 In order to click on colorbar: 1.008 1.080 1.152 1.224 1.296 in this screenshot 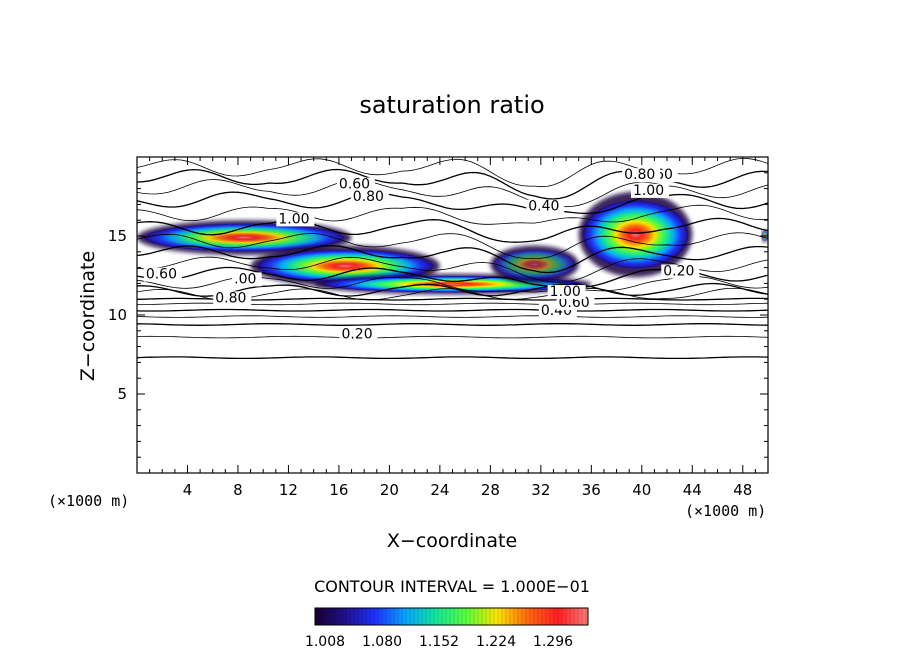, I will do `click(447, 628)`.